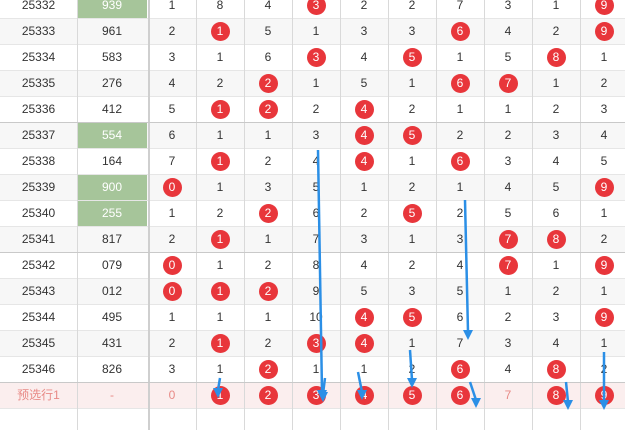 The image size is (625, 430). Describe the element at coordinates (316, 109) in the screenshot. I see `digit-cell-3: 2` at that location.